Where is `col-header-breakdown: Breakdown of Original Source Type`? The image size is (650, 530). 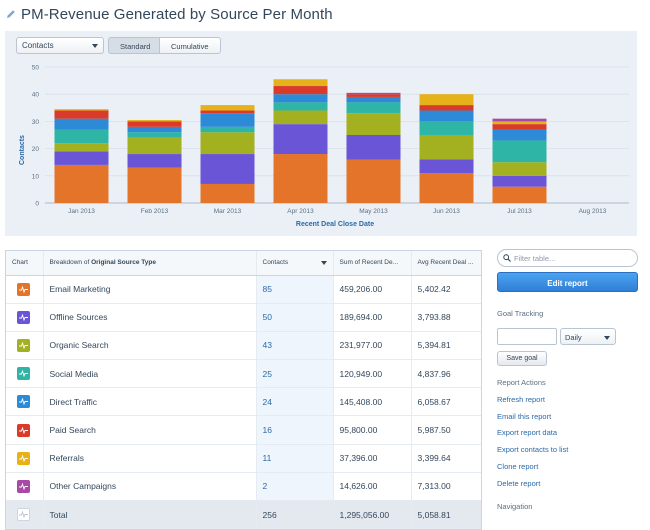
col-header-breakdown: Breakdown of Original Source Type is located at coordinates (149, 263).